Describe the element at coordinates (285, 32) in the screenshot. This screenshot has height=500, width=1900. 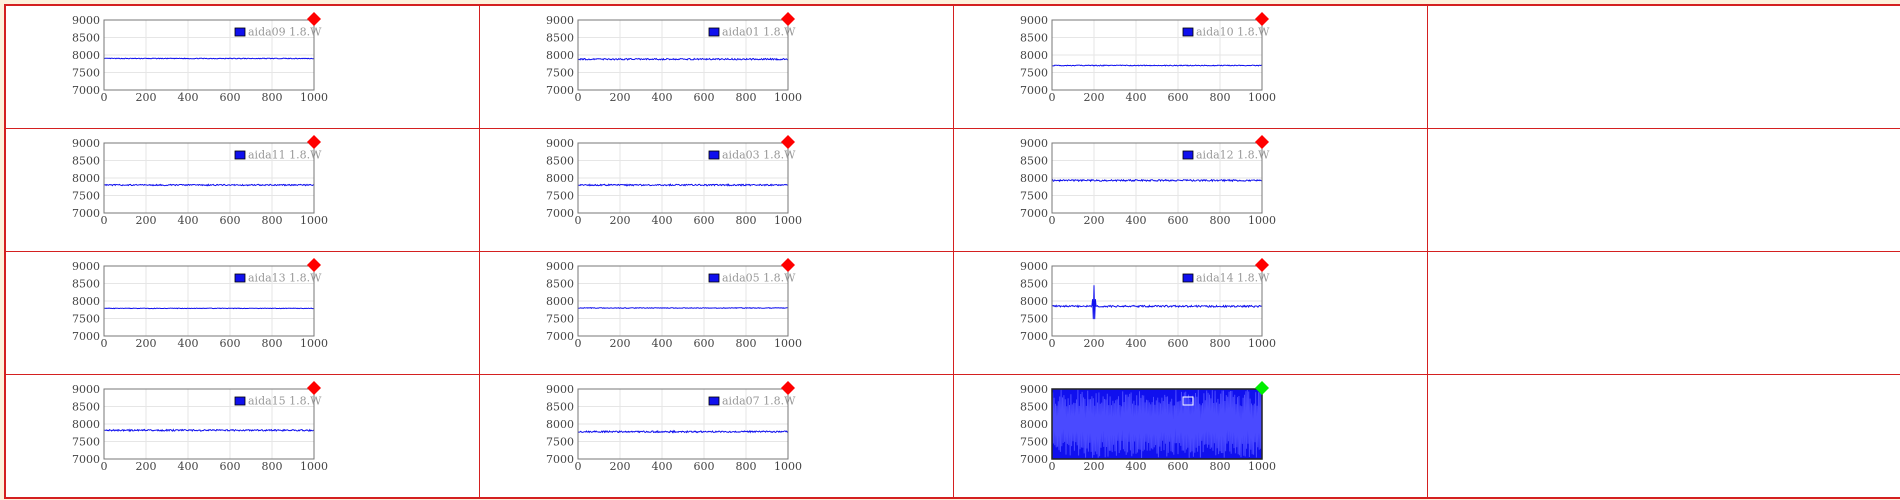
I see `legend-label: aida09 1.8.W` at that location.